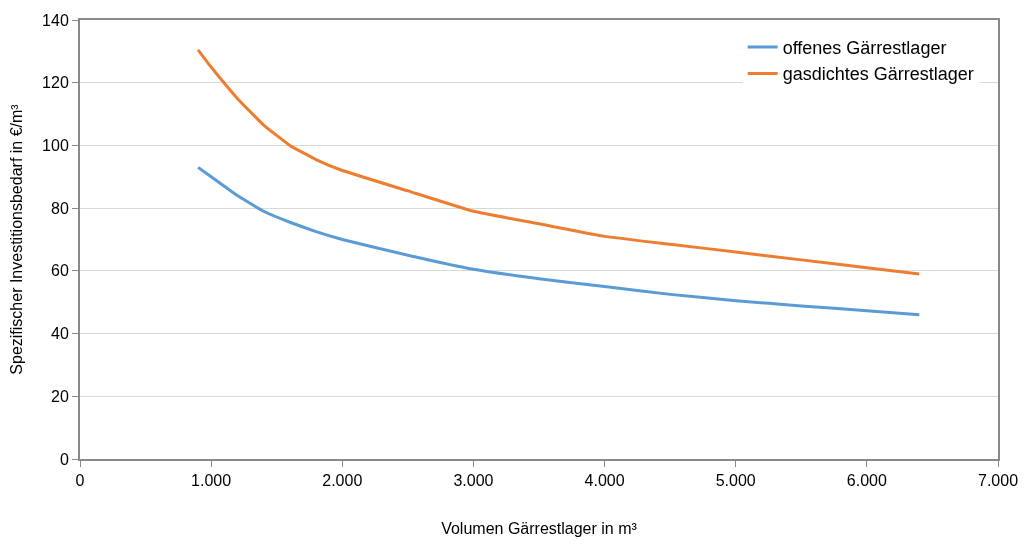 This screenshot has height=549, width=1033. What do you see at coordinates (55, 20) in the screenshot?
I see `y-tick-label: 140` at bounding box center [55, 20].